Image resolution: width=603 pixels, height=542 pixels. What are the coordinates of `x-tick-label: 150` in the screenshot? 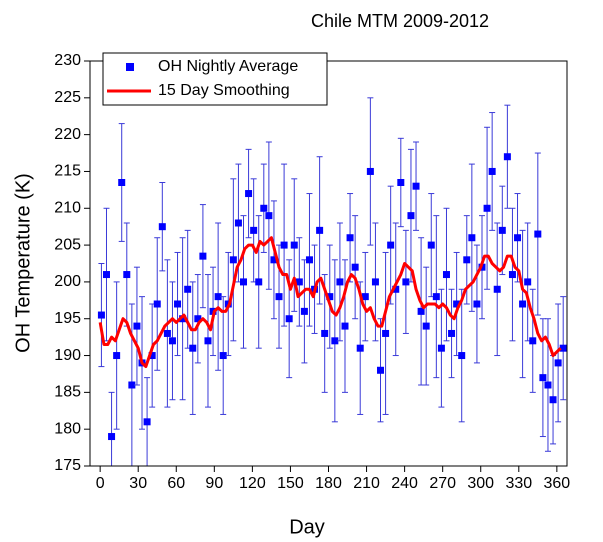 It's located at (290, 483).